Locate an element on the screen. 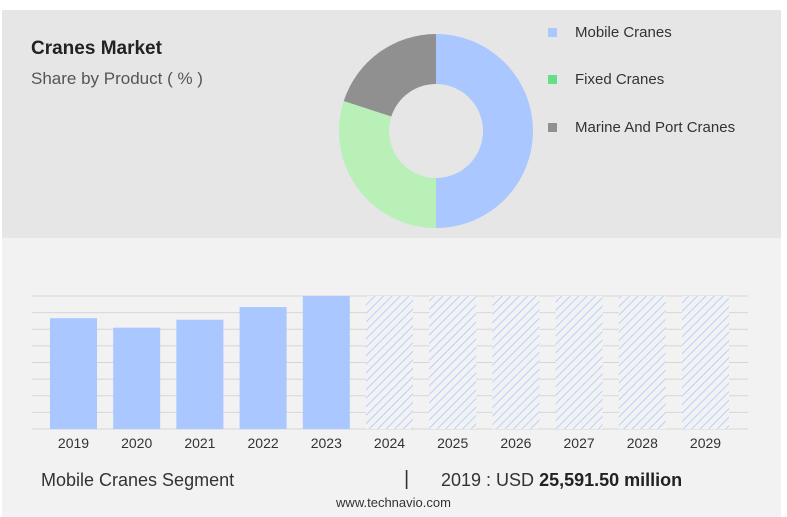 This screenshot has height=517, width=787. legend-item-marine-and-port-cranes: Marine And Port Cranes is located at coordinates (641, 127).